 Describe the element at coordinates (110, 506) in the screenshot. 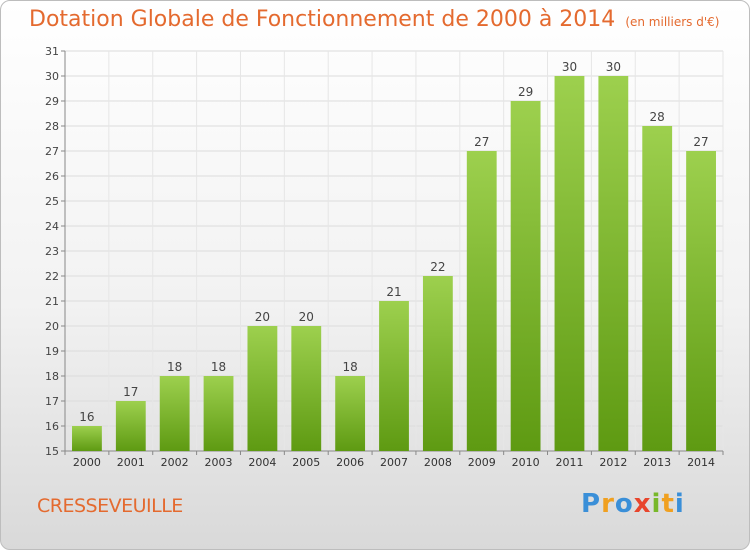

I see `commune-name: CRESSEVEUILLE` at that location.